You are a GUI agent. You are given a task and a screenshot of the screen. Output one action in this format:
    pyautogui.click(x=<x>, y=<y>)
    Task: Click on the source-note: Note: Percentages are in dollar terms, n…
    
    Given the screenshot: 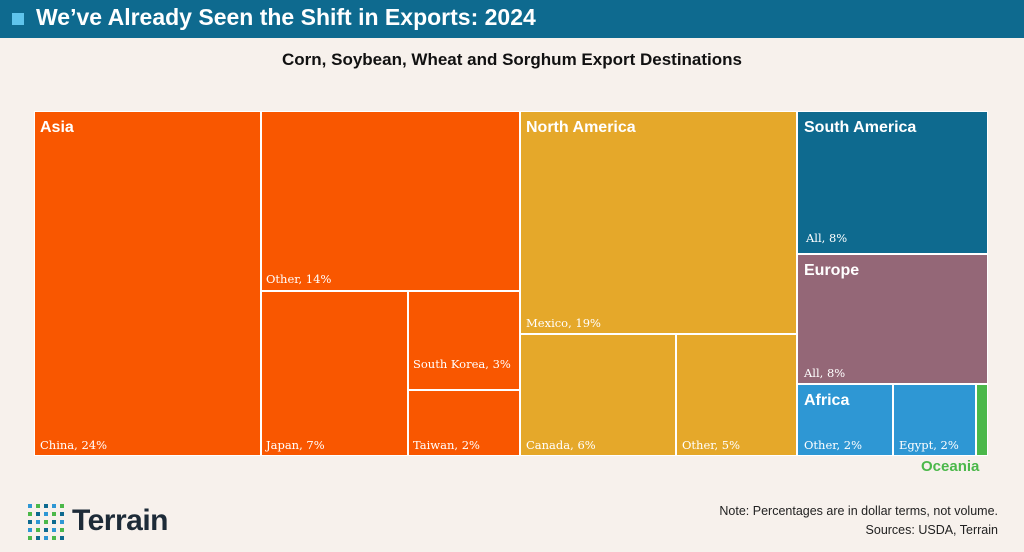 What is the action you would take?
    pyautogui.click(x=858, y=521)
    